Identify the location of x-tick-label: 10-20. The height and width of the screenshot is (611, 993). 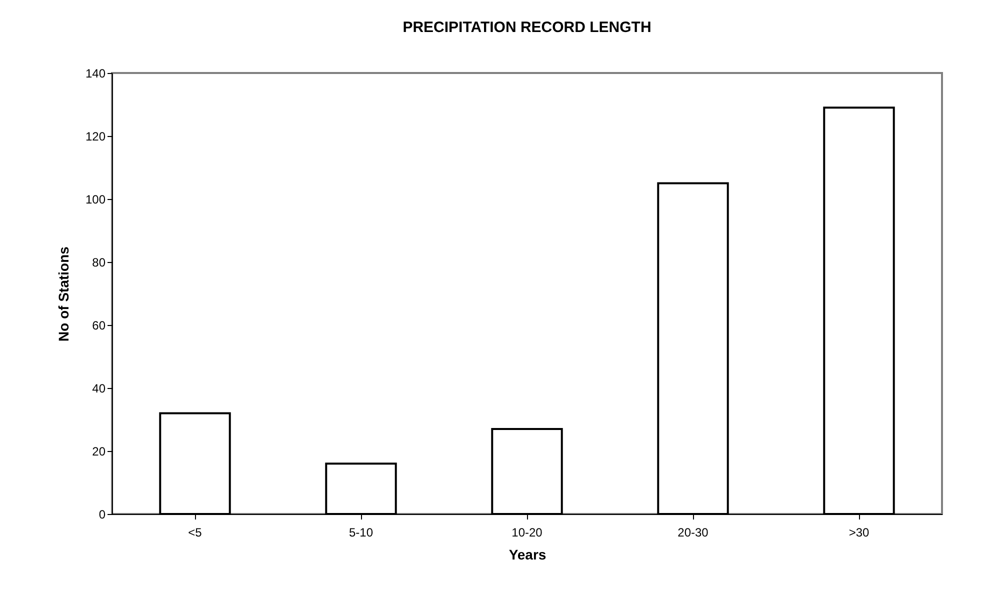
(527, 533).